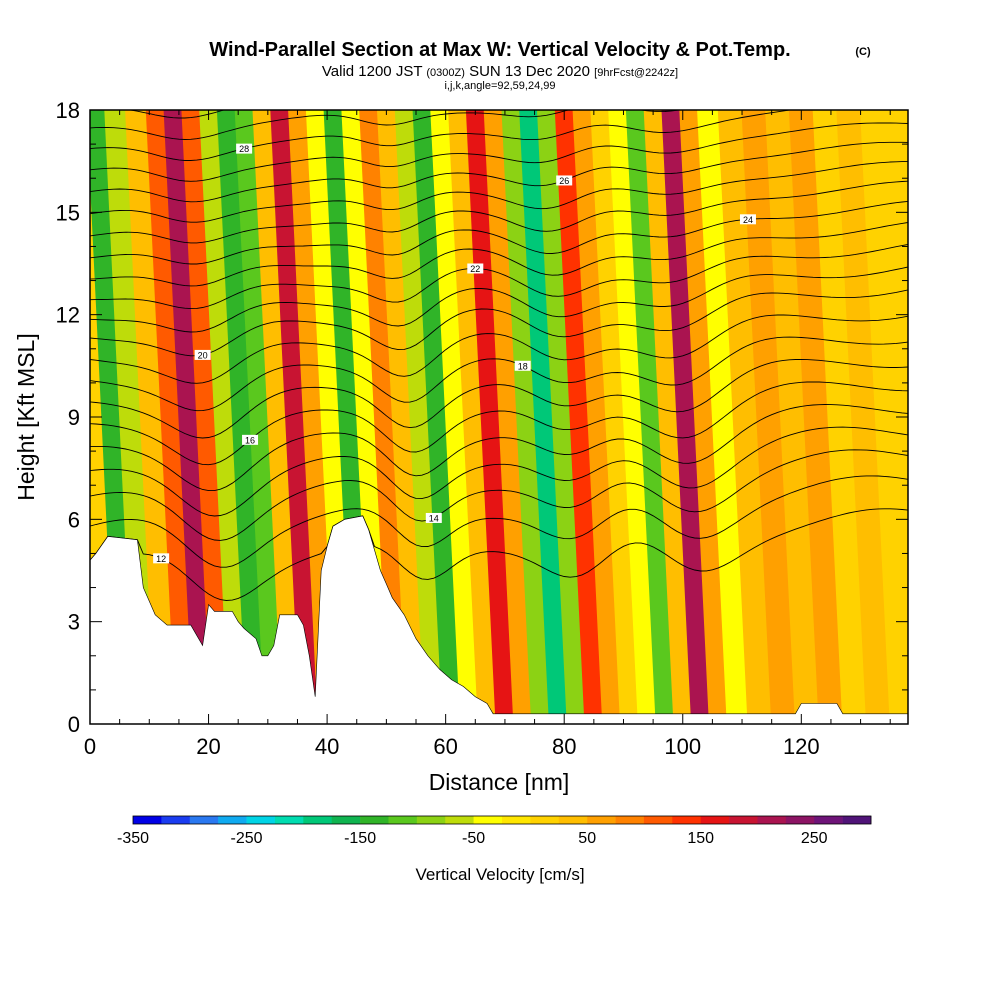  I want to click on y-tick-label: 6, so click(74, 519).